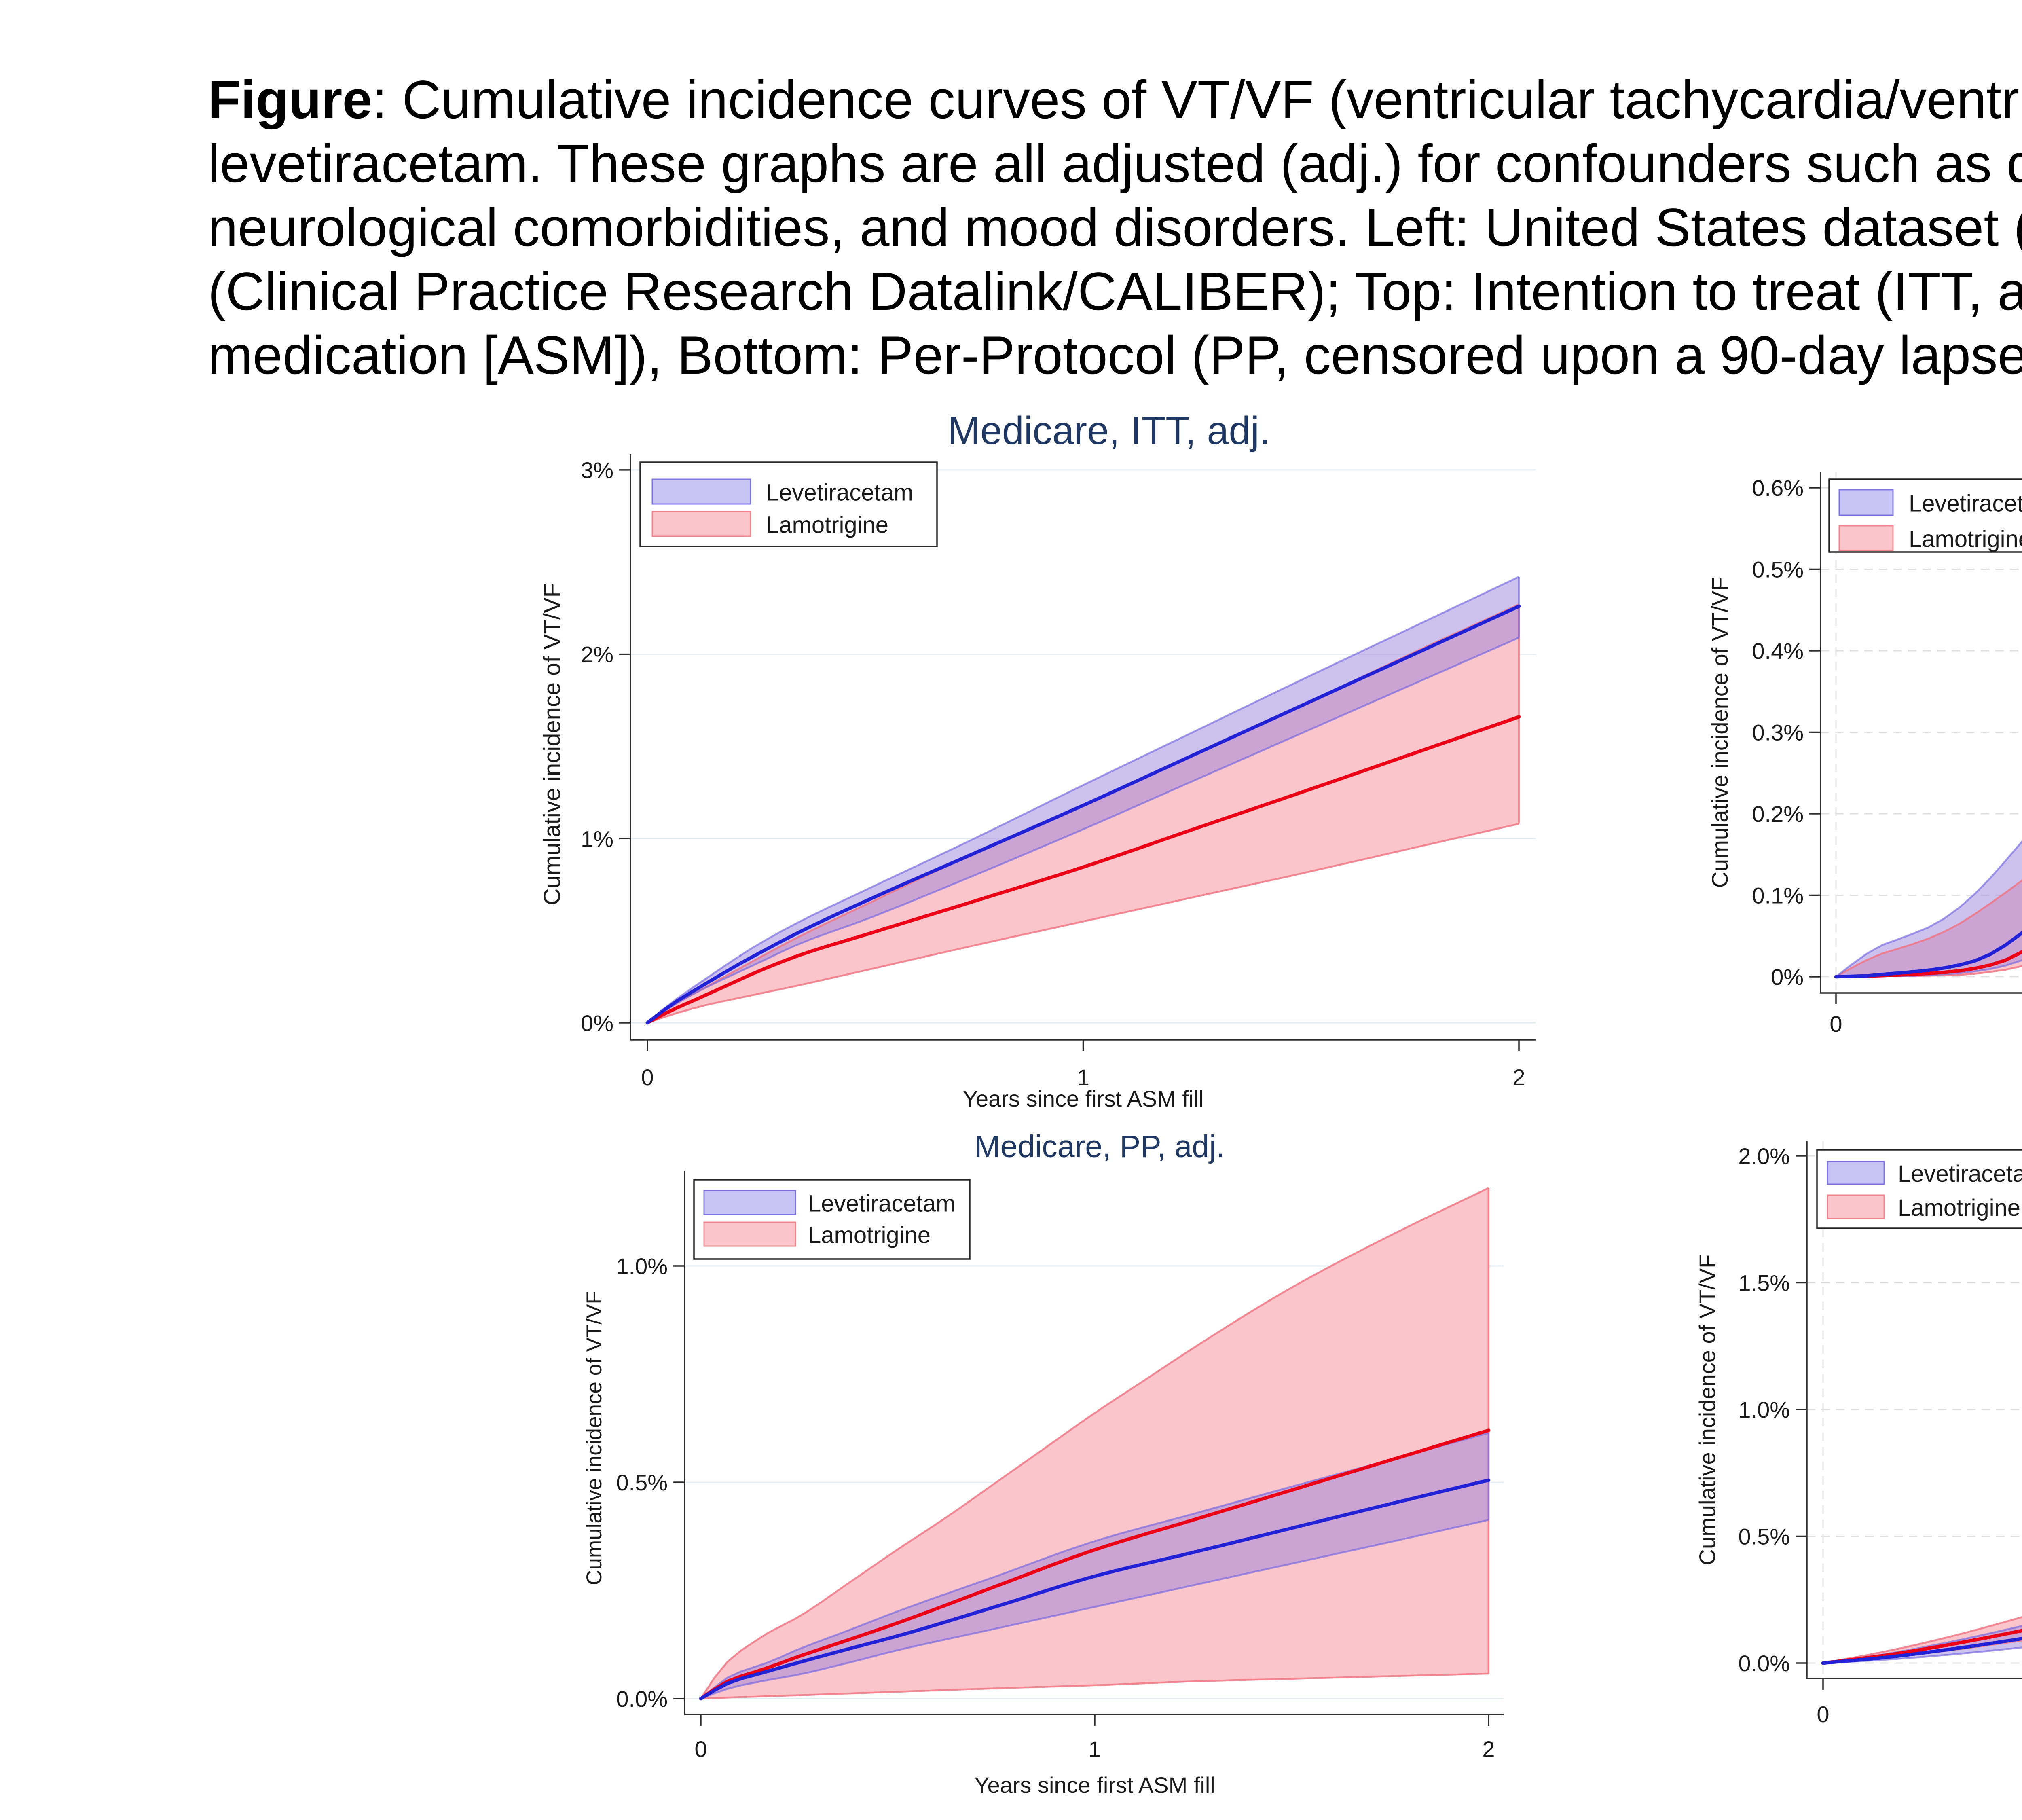  I want to click on svg-text: Medicare, PP, adj., so click(1099, 1146).